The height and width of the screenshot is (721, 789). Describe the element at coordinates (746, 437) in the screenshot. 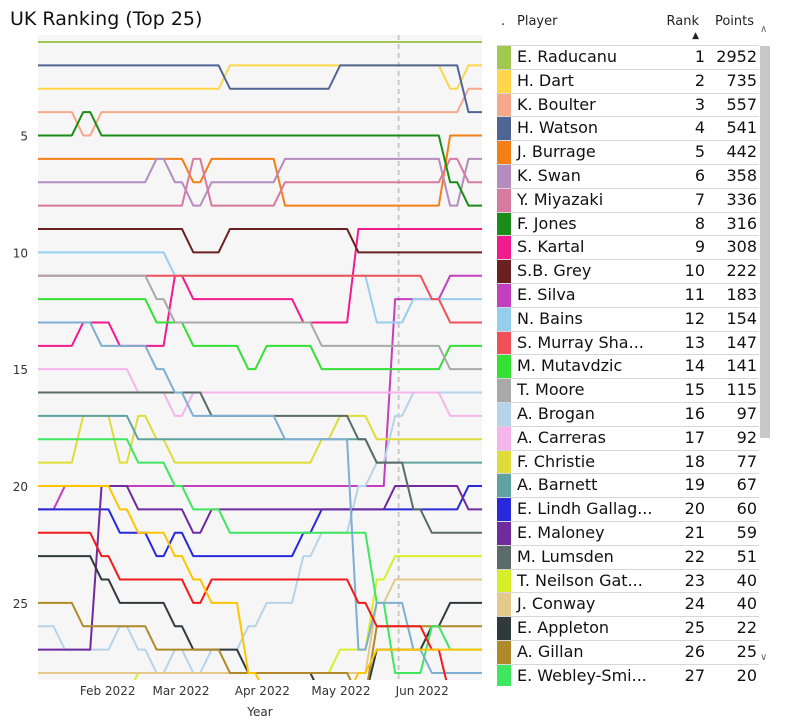

I see `cell-points: 92` at that location.